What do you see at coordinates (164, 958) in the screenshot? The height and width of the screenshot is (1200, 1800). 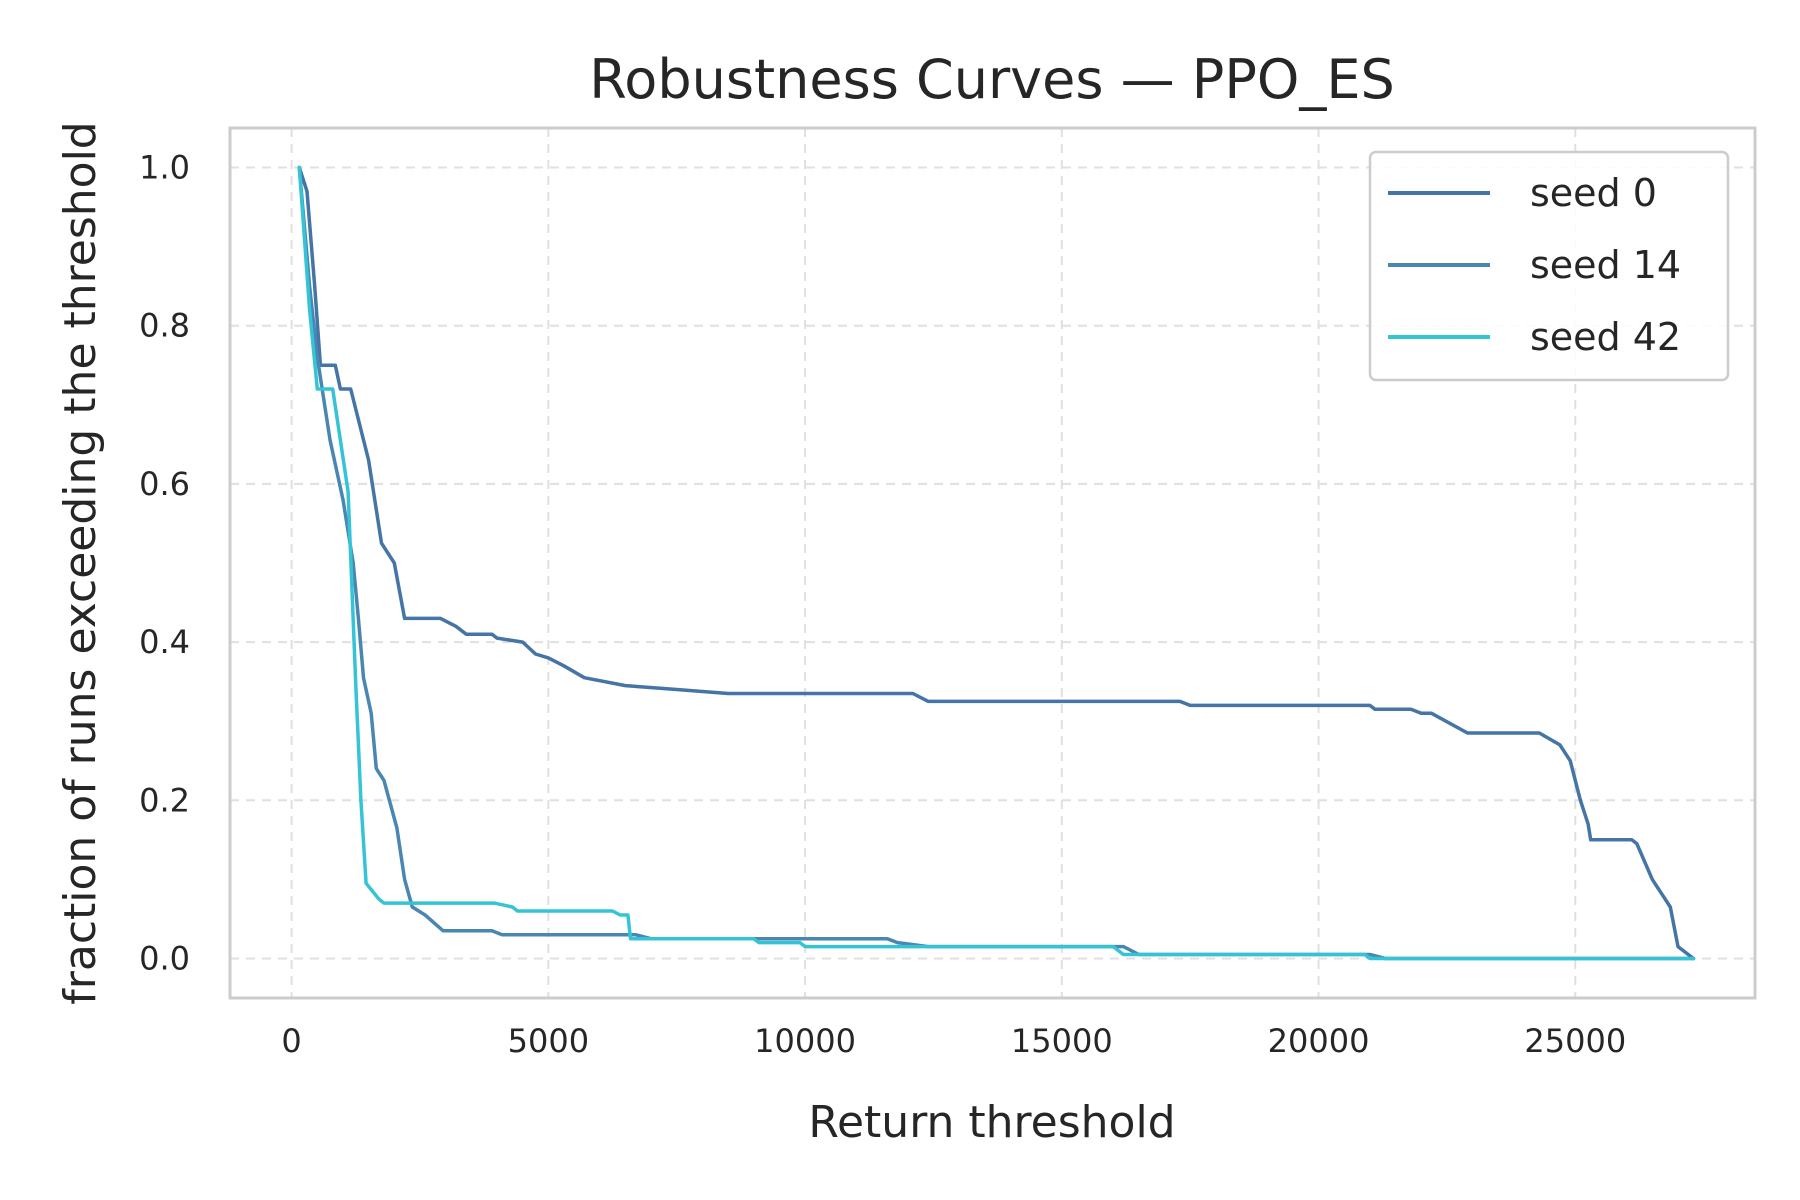 I see `y-tick-label: 0.0` at bounding box center [164, 958].